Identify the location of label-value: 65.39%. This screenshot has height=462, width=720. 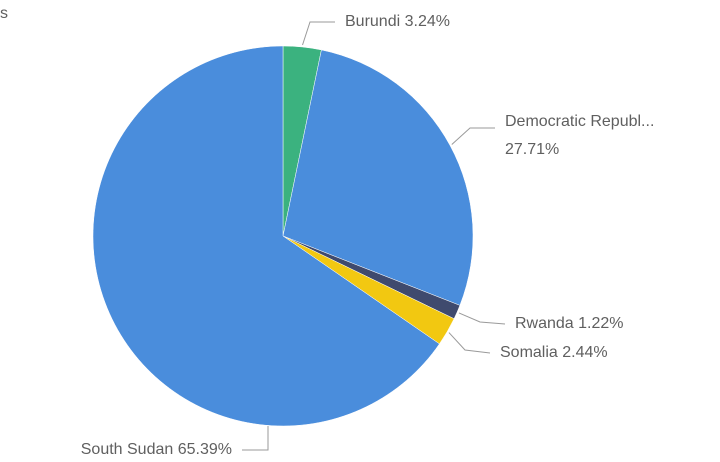
(205, 449).